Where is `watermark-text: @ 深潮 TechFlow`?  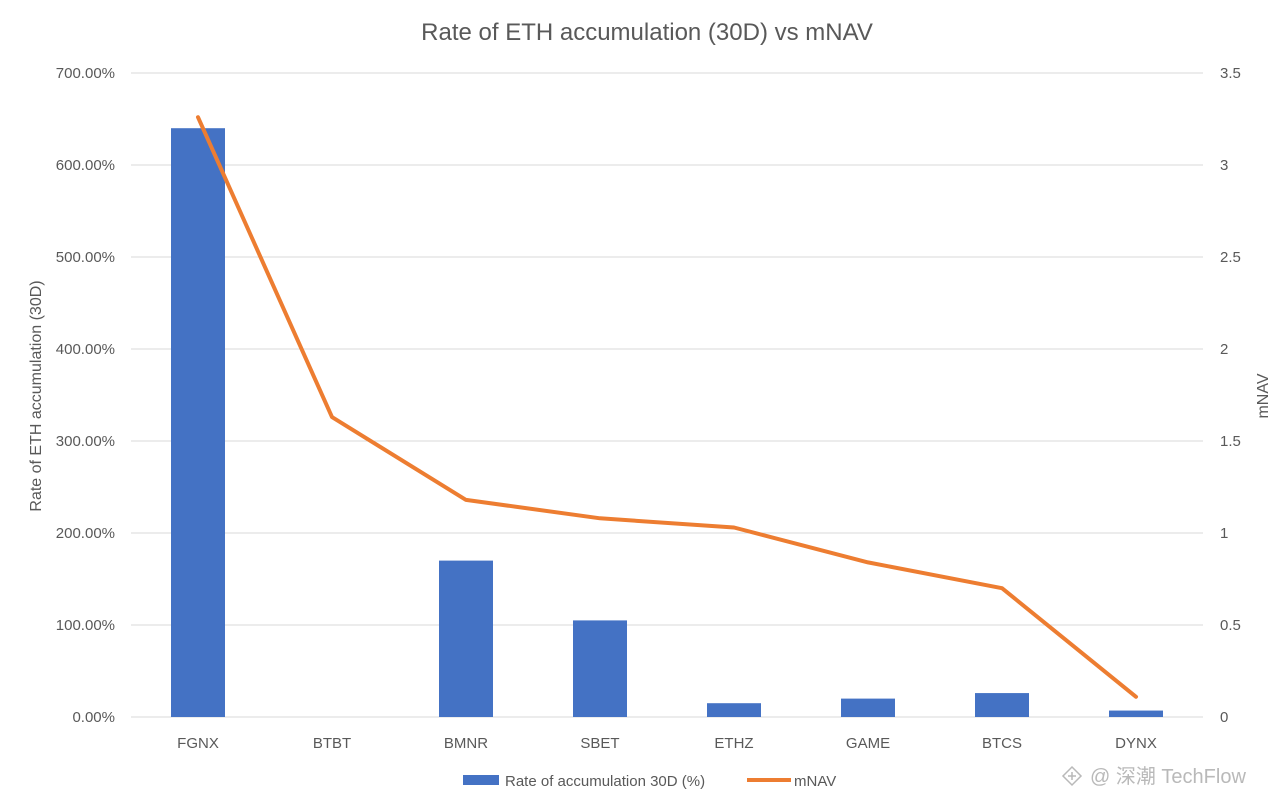
watermark-text: @ 深潮 TechFlow is located at coordinates (1168, 776).